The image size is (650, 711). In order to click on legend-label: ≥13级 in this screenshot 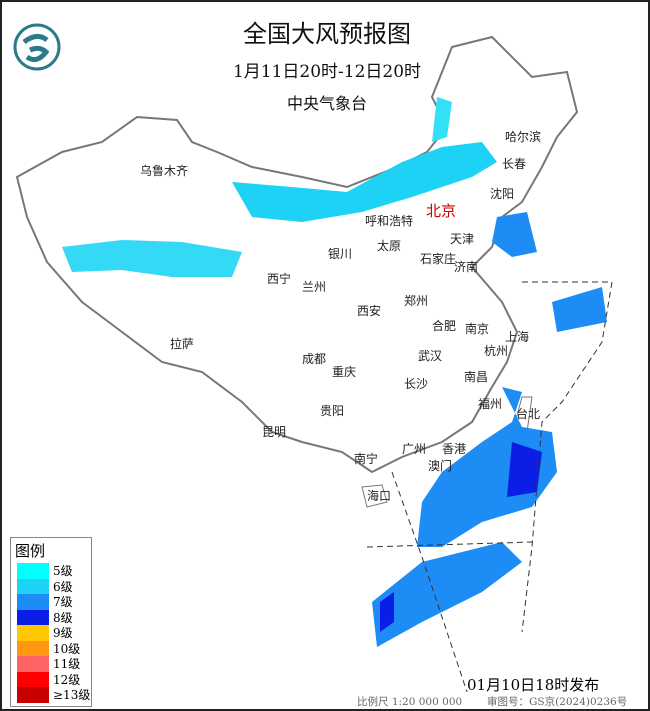, I will do `click(72, 695)`.